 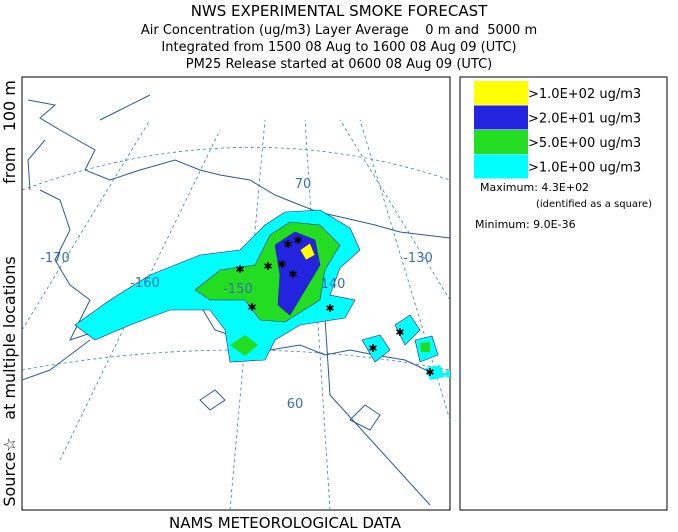 I want to click on legend-label: >5.0E+00 ug/m3, so click(x=584, y=143).